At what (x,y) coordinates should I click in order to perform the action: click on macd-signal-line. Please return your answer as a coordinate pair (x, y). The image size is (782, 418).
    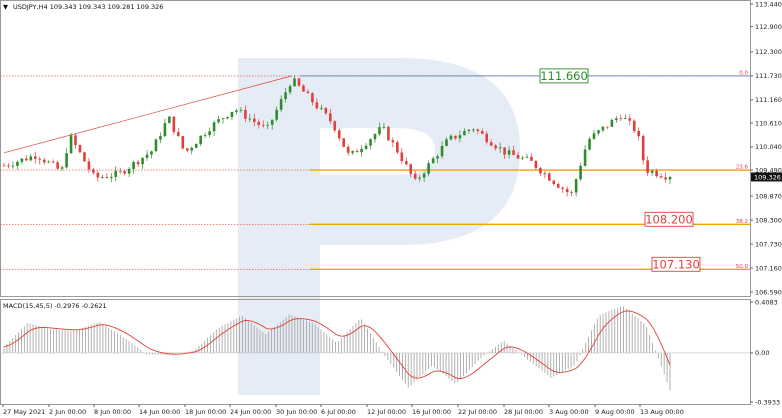
    Looking at the image, I should click on (337, 344).